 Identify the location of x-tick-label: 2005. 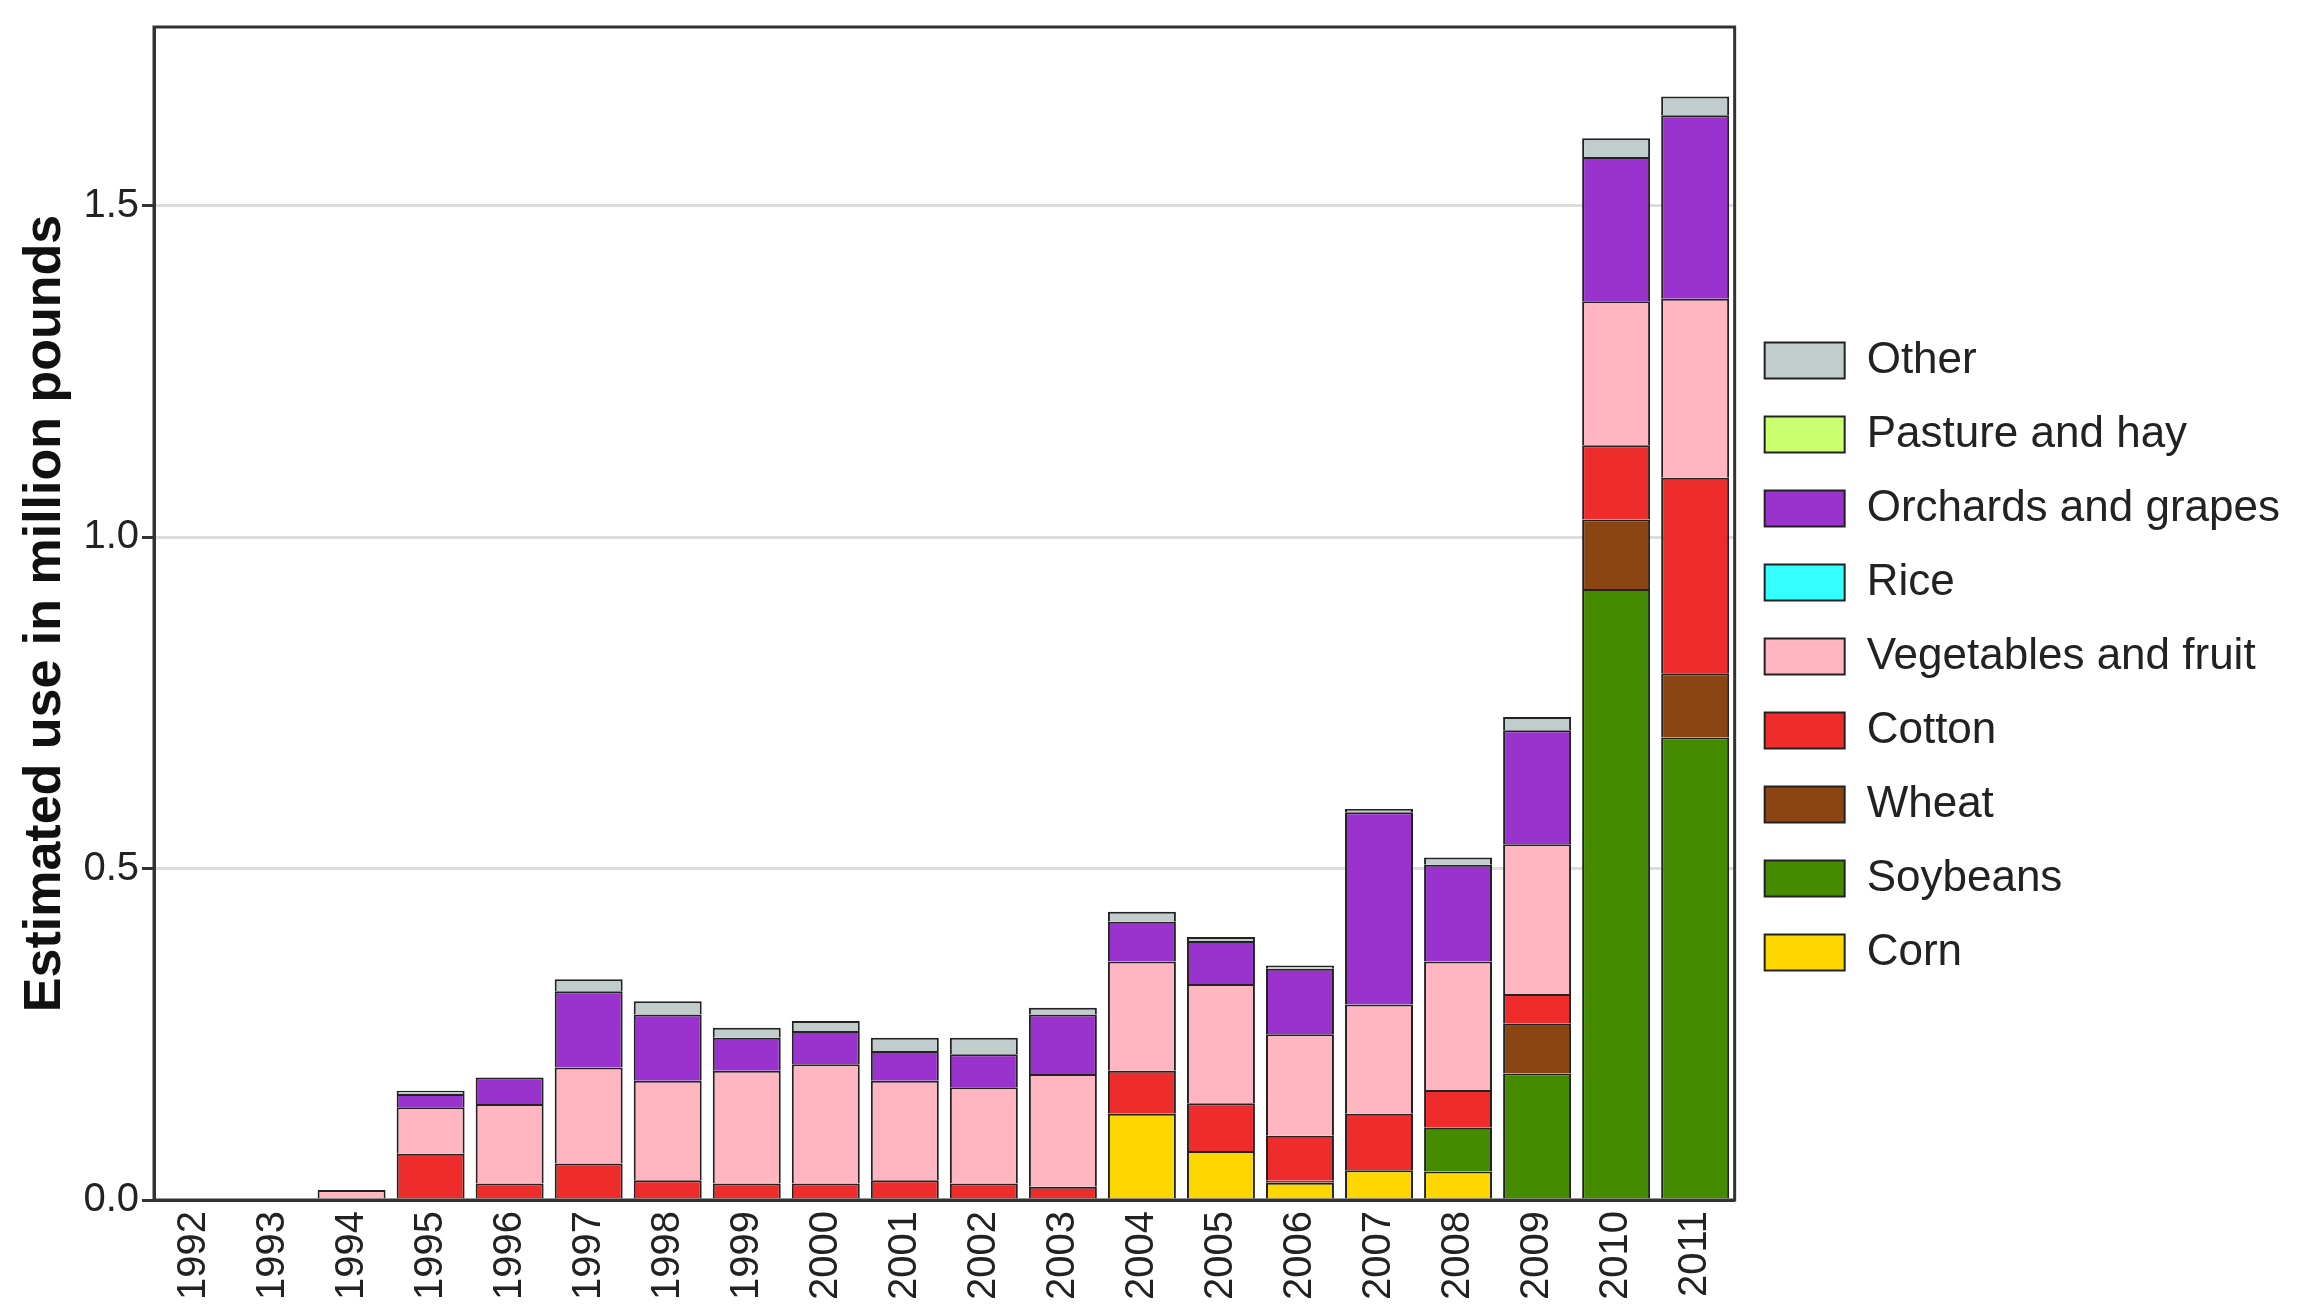
(1217, 1255).